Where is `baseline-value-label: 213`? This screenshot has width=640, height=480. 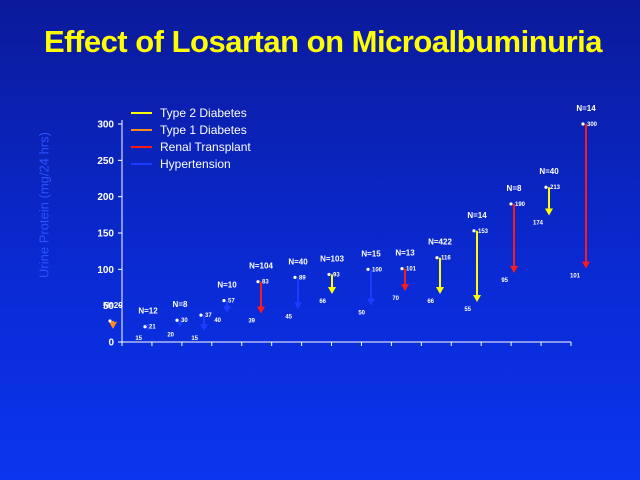
baseline-value-label: 213 is located at coordinates (555, 188).